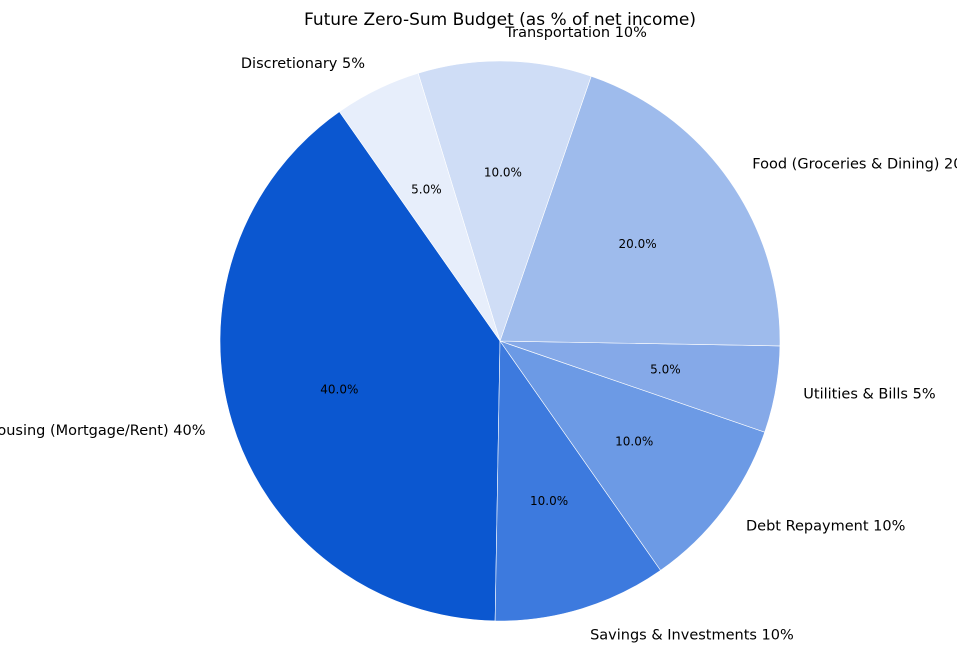  What do you see at coordinates (869, 395) in the screenshot?
I see `slice-label: Utilities & Bills 5%` at bounding box center [869, 395].